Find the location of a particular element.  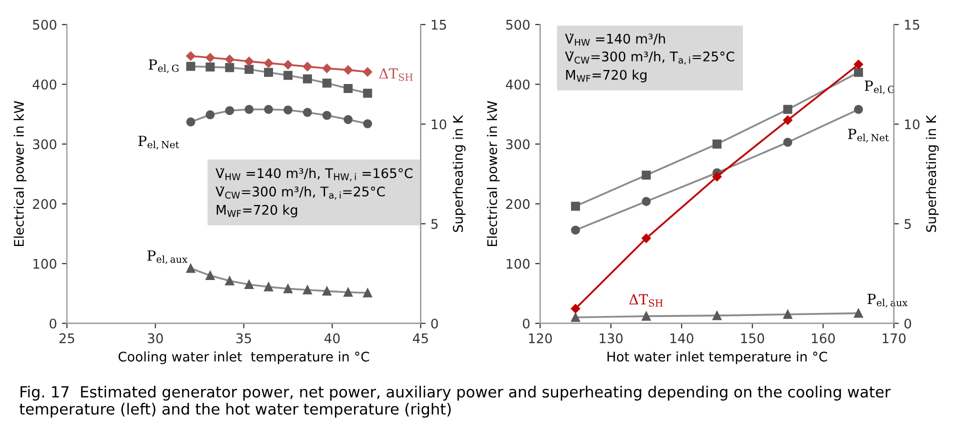

caption: Fig. 17 Estimated generator power, net power, auxiliary power and superheating depending on the cooling water temperature (left) and the hot water temperature (right) is located at coordinates (455, 402).